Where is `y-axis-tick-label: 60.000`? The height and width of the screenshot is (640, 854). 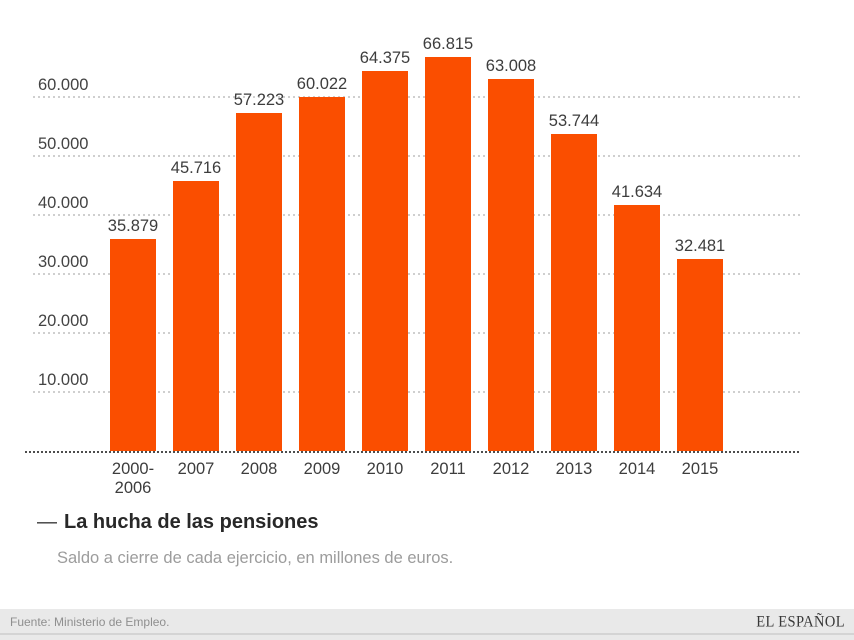
y-axis-tick-label: 60.000 is located at coordinates (63, 85).